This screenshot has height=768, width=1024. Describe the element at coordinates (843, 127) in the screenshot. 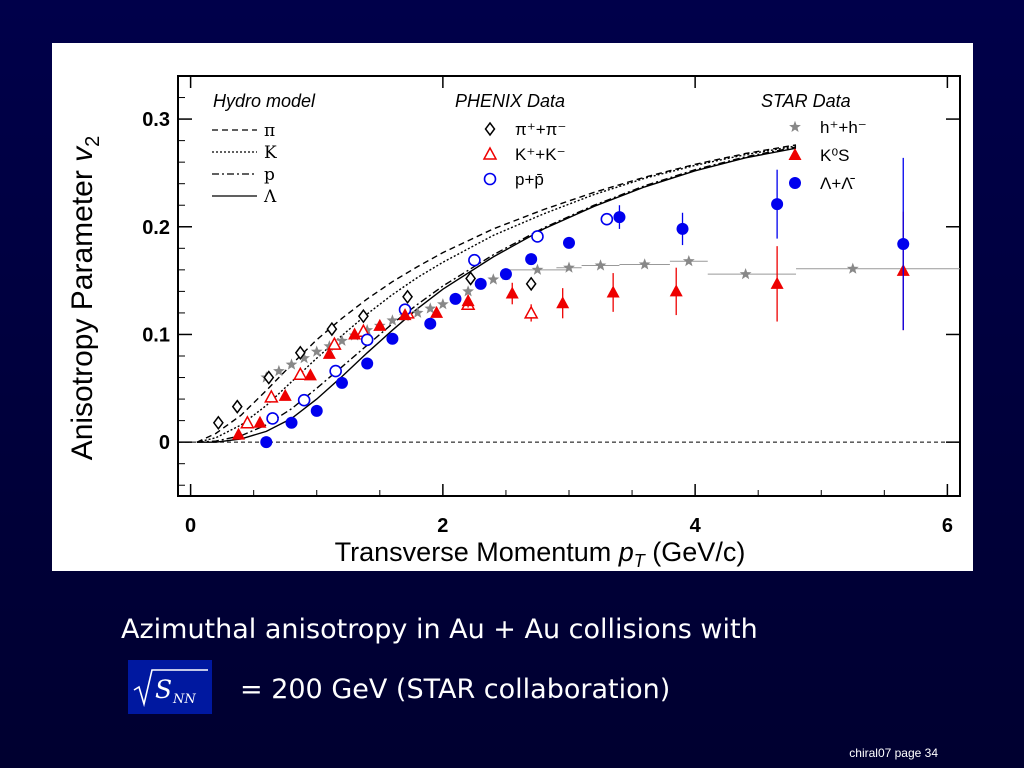

I see `legend-label-star: h⁺+h⁻` at that location.